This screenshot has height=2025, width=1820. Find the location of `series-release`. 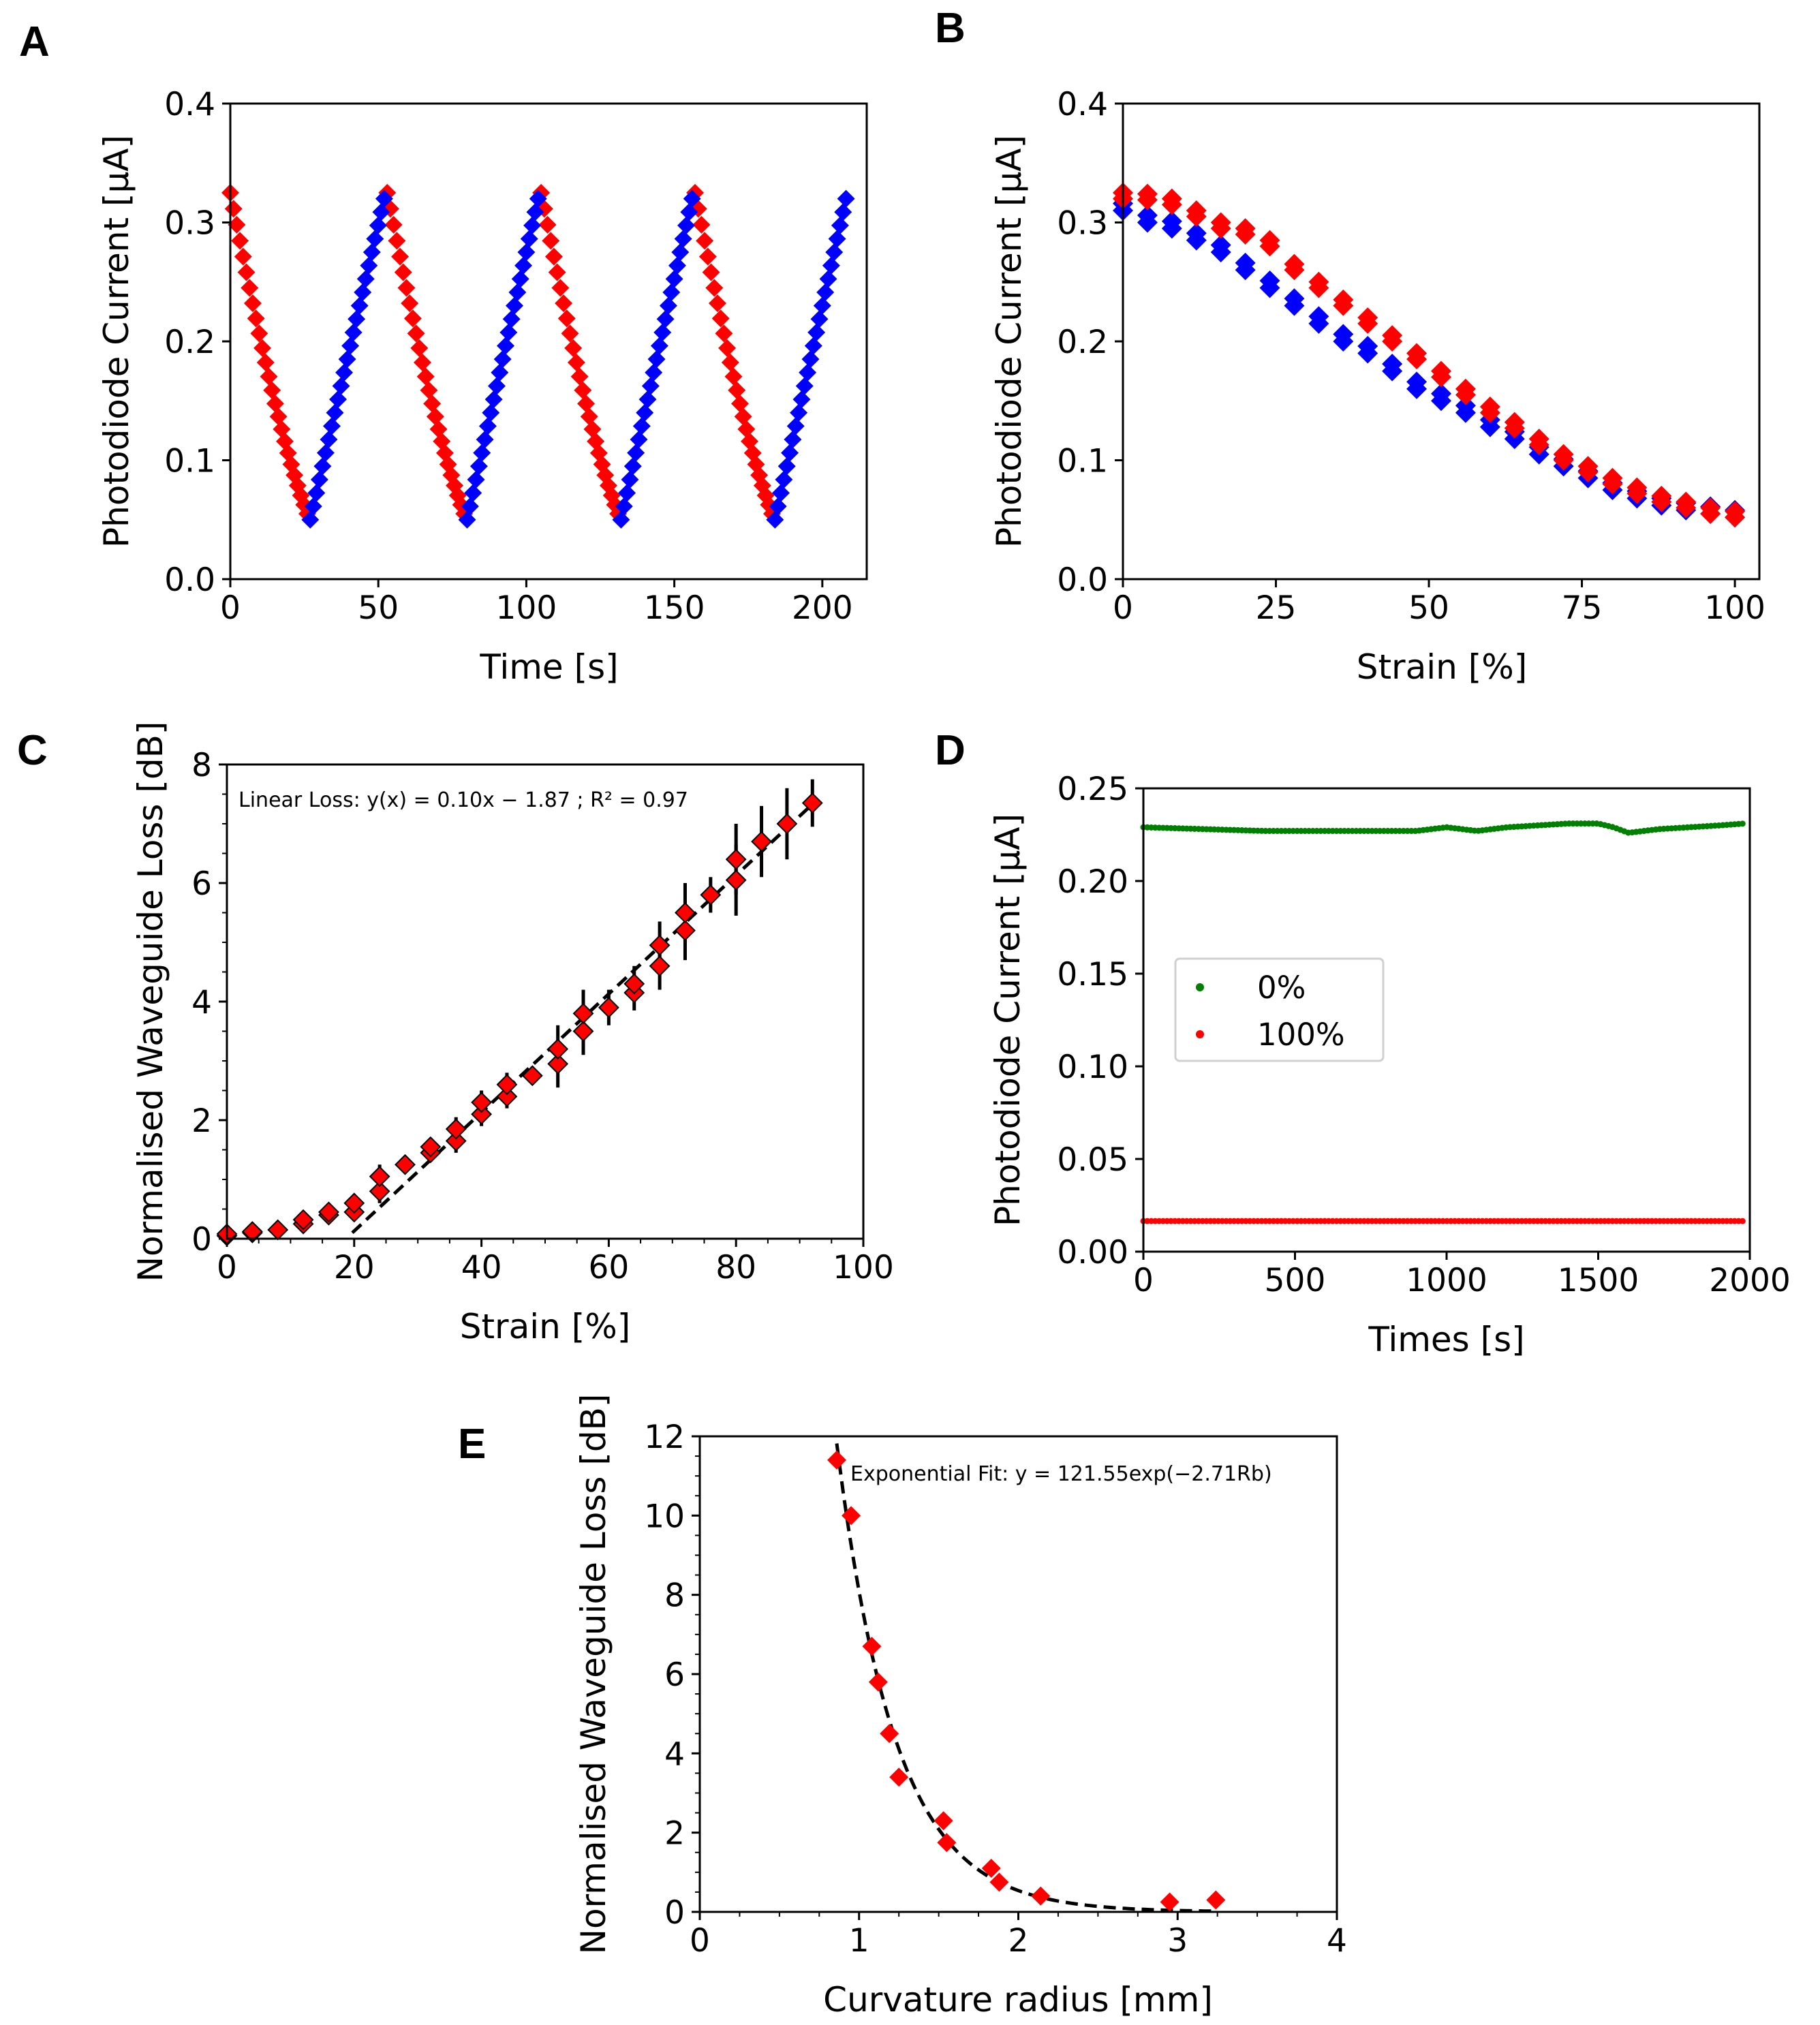

series-release is located at coordinates (578, 359).